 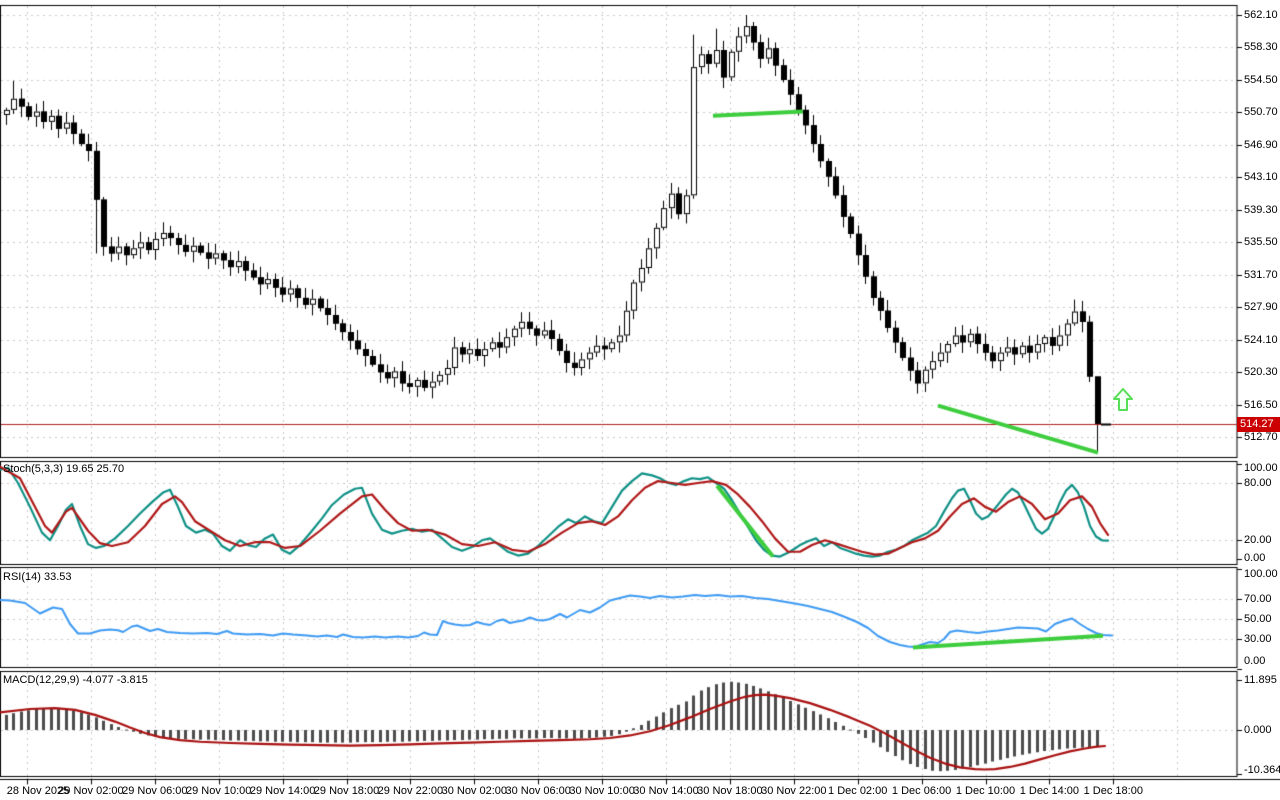 I want to click on stoch-ytick-label: 100.00, so click(x=1261, y=468).